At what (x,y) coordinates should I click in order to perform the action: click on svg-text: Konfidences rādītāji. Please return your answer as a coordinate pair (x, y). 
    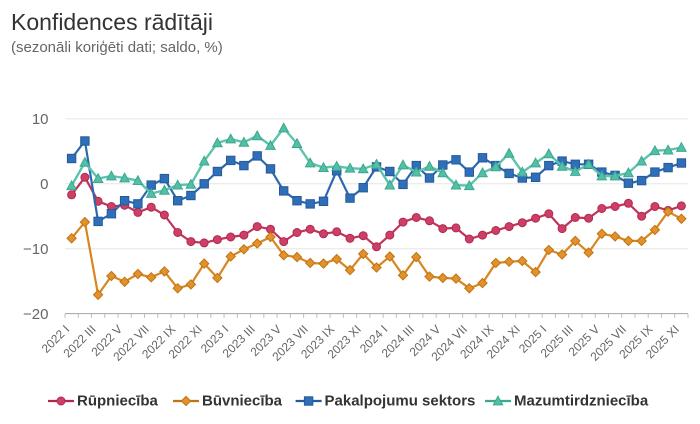
    Looking at the image, I should click on (112, 22).